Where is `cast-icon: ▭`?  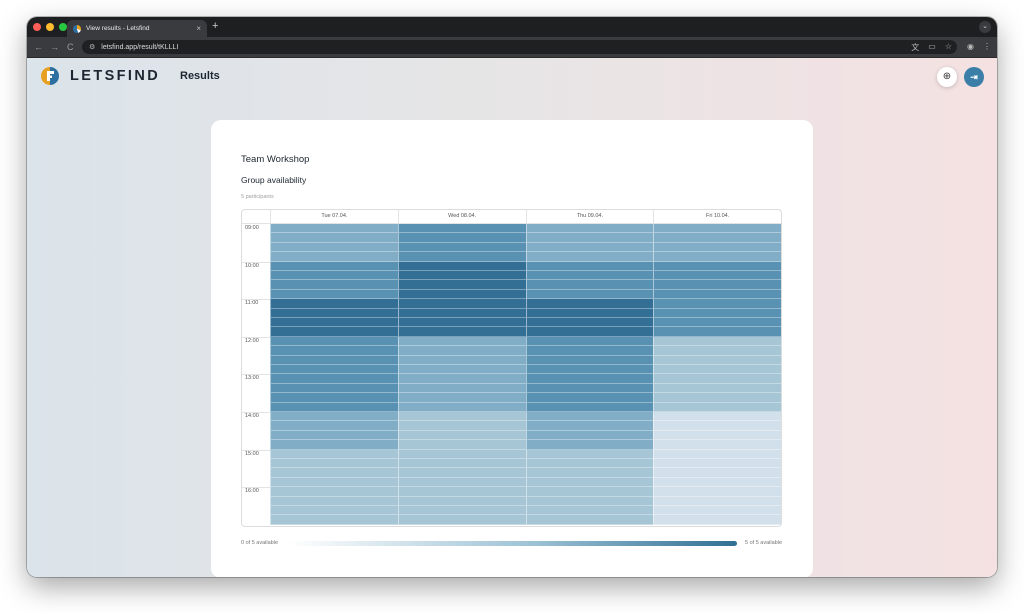
cast-icon: ▭ is located at coordinates (932, 46).